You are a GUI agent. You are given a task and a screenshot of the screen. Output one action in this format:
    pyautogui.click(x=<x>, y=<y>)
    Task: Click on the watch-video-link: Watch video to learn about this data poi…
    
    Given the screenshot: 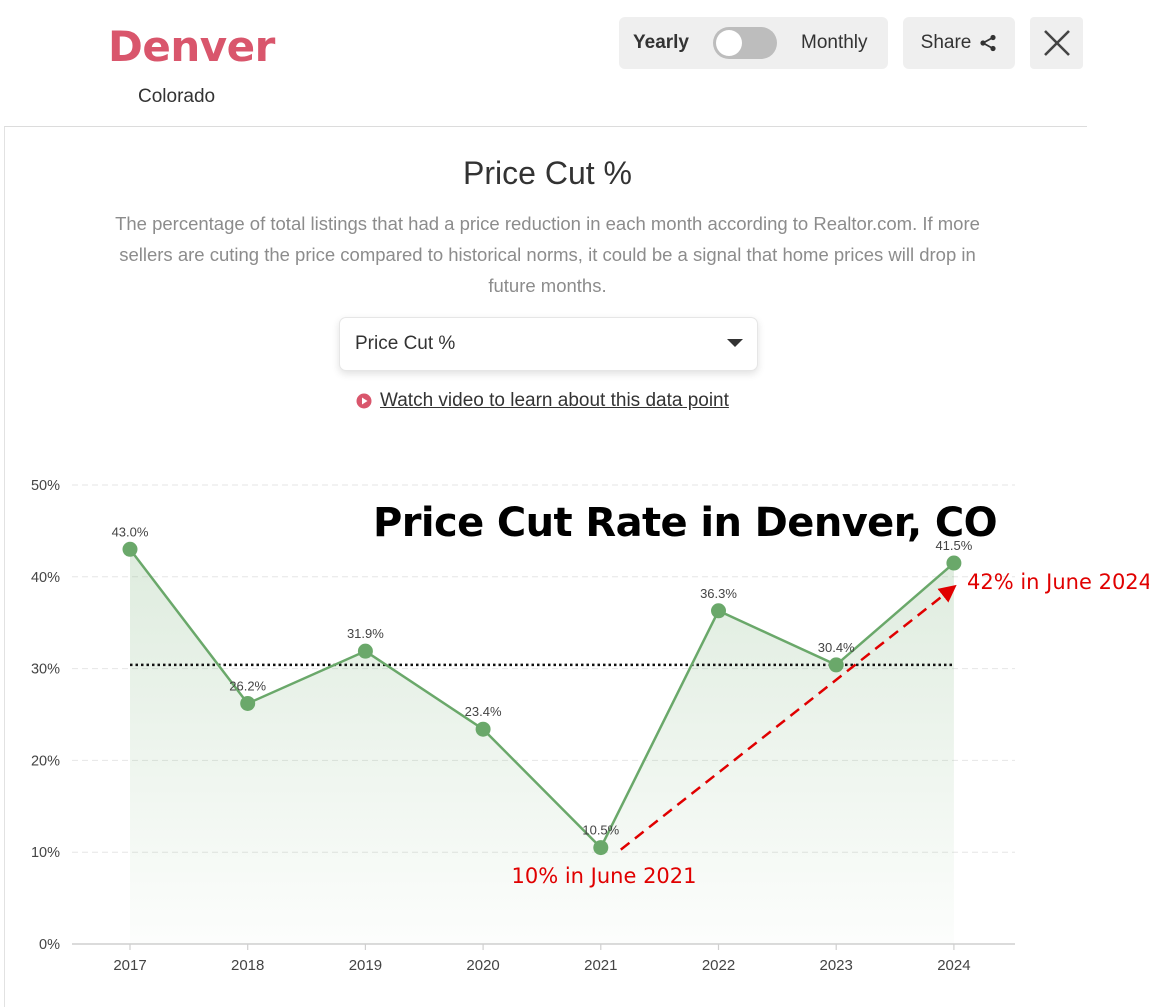 What is the action you would take?
    pyautogui.click(x=542, y=401)
    